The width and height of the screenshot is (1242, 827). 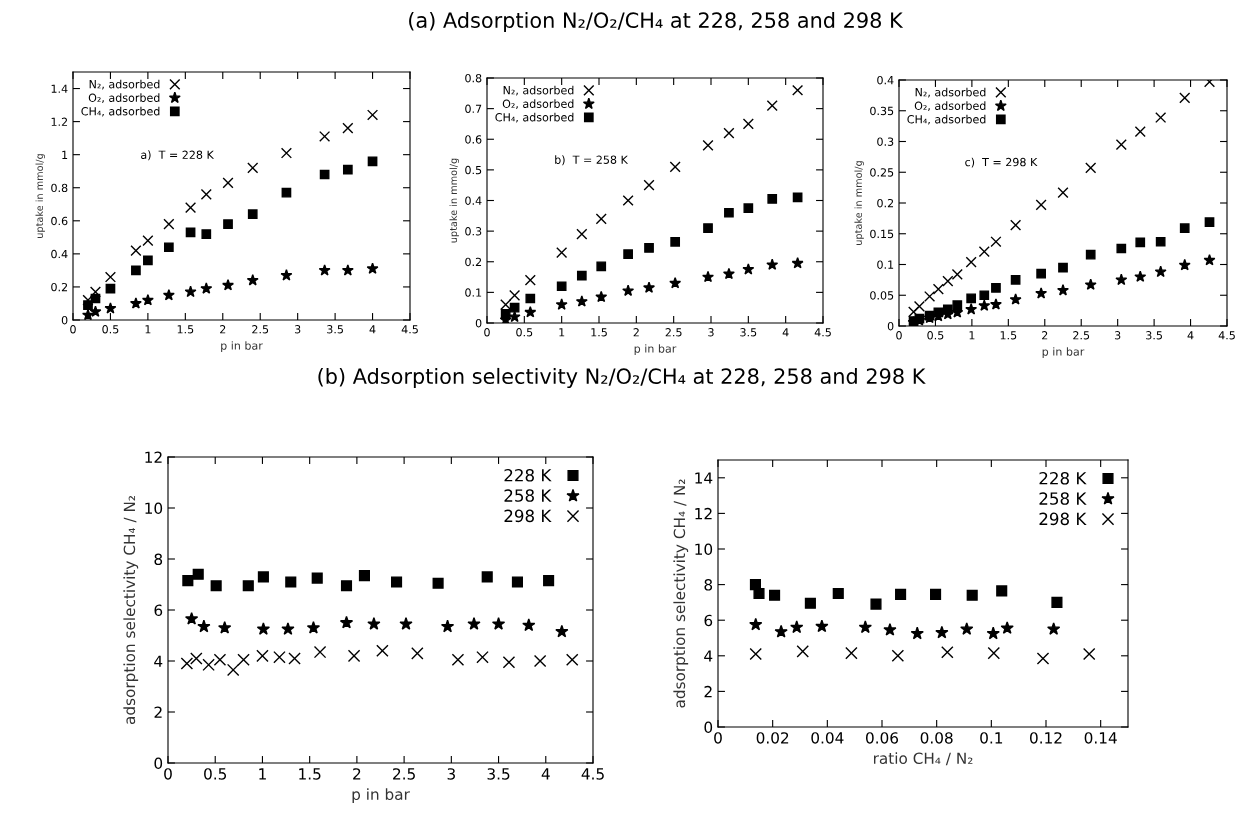 I want to click on y-tick-label: 0.25, so click(x=882, y=172).